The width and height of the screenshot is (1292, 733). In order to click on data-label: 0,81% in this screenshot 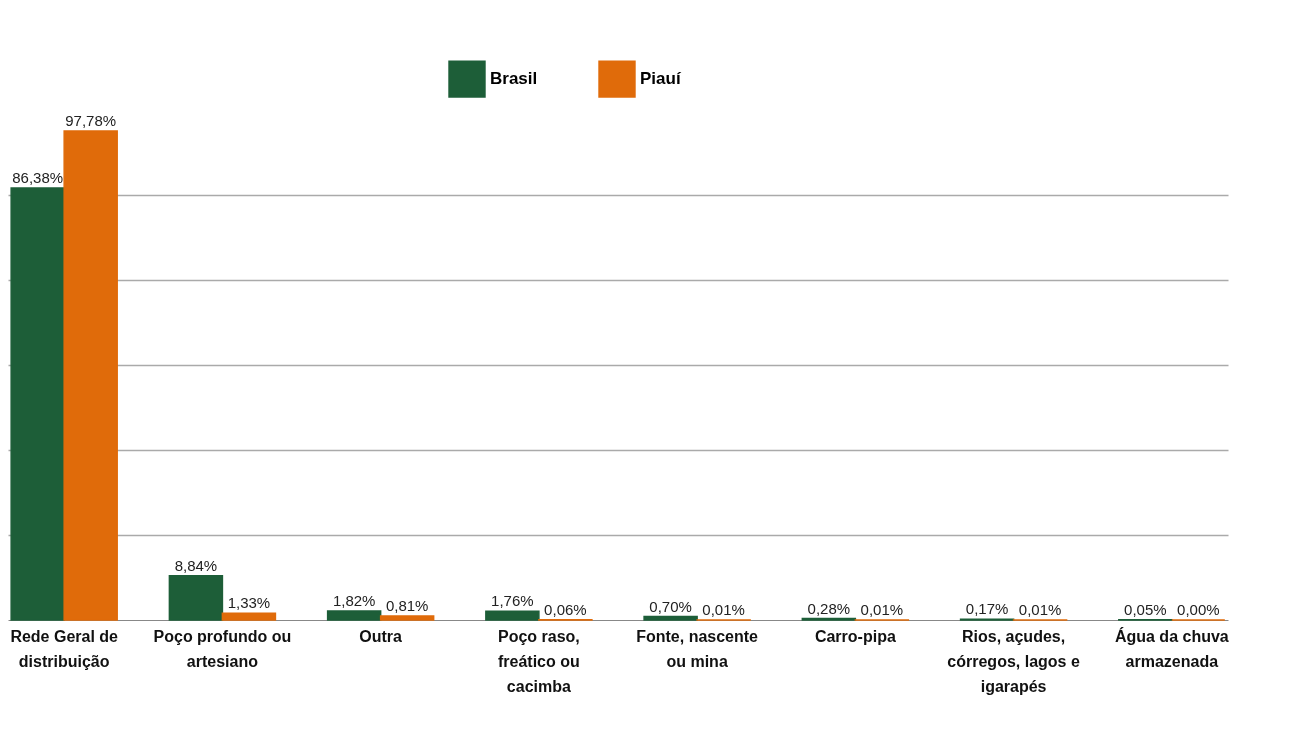, I will do `click(407, 605)`.